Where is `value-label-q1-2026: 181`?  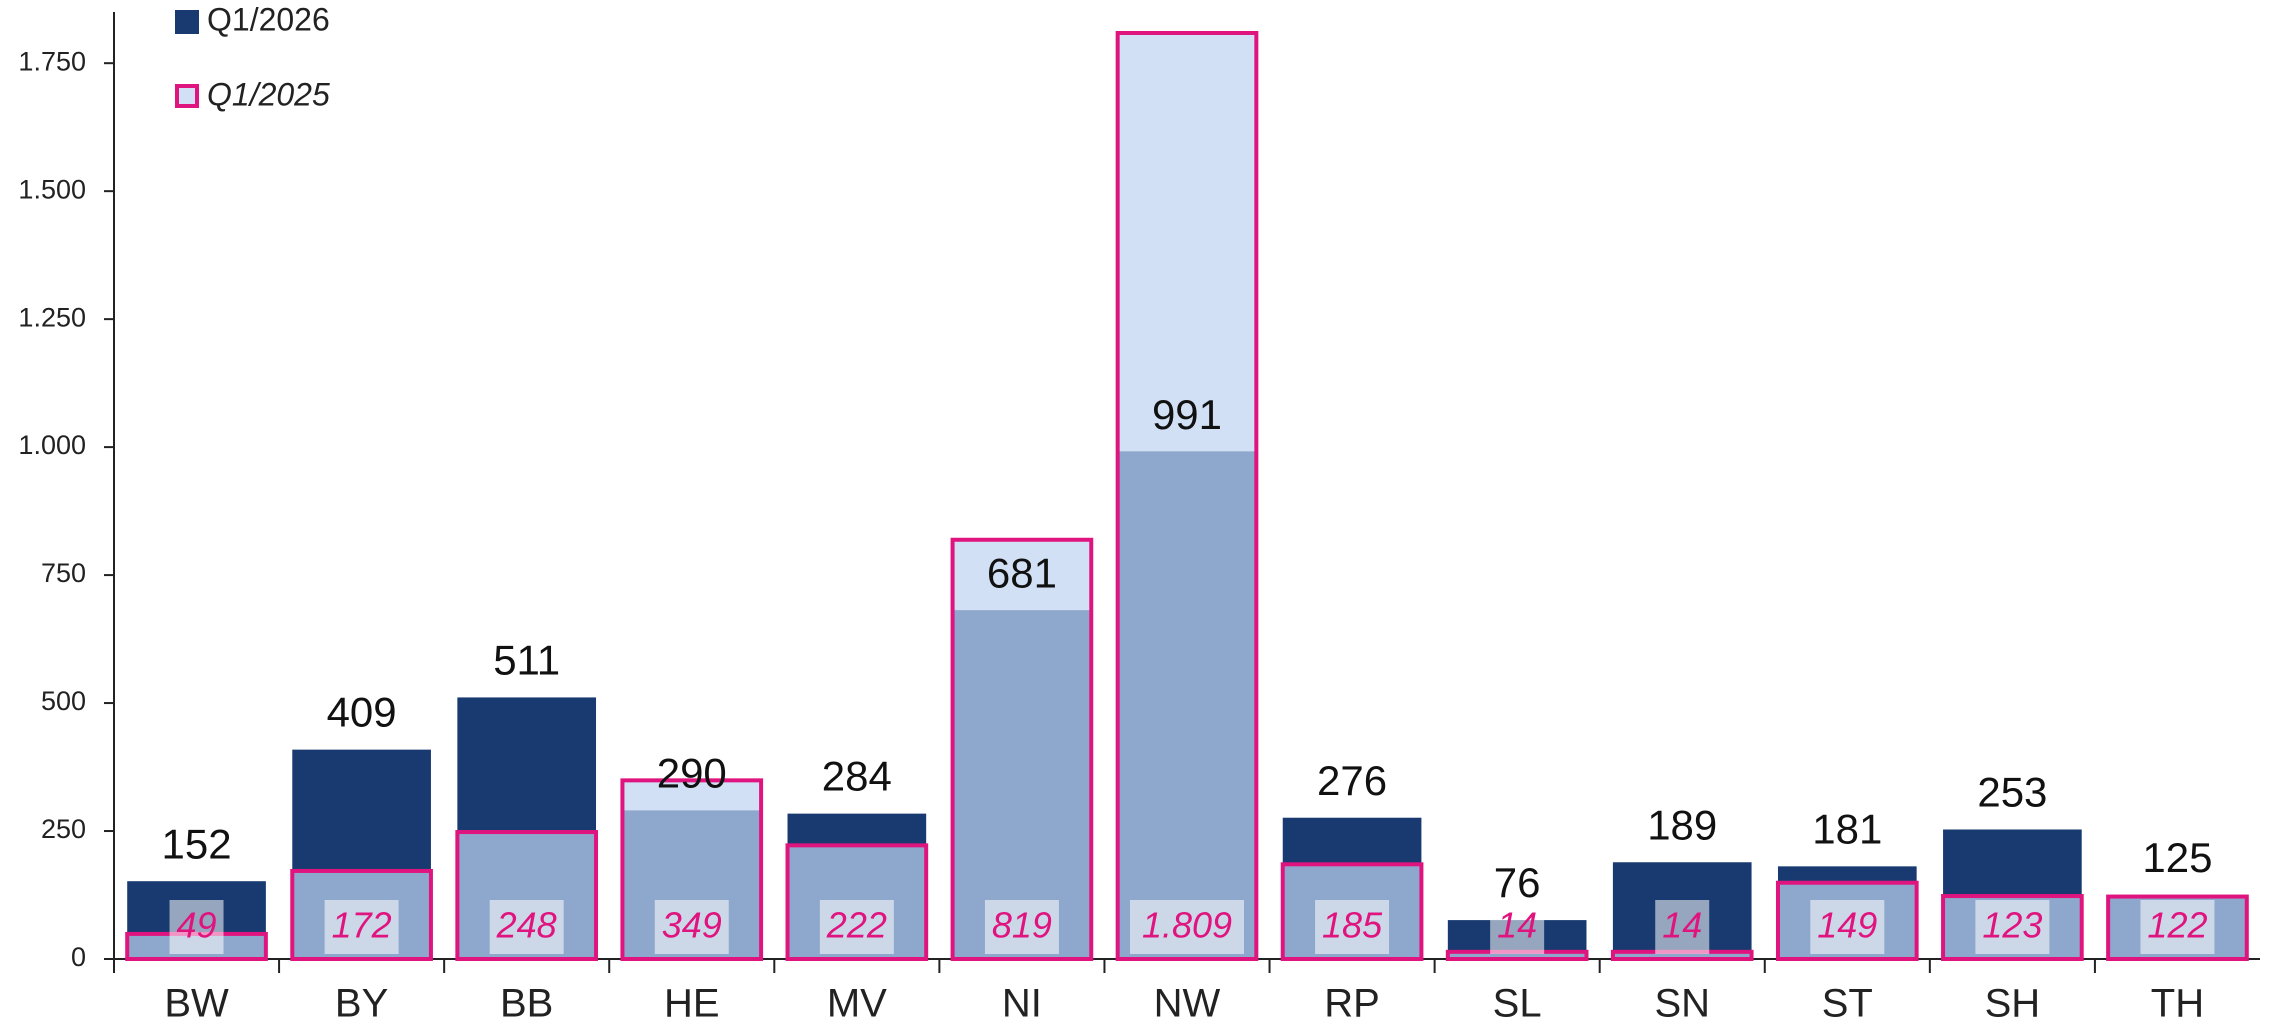
value-label-q1-2026: 181 is located at coordinates (1847, 828).